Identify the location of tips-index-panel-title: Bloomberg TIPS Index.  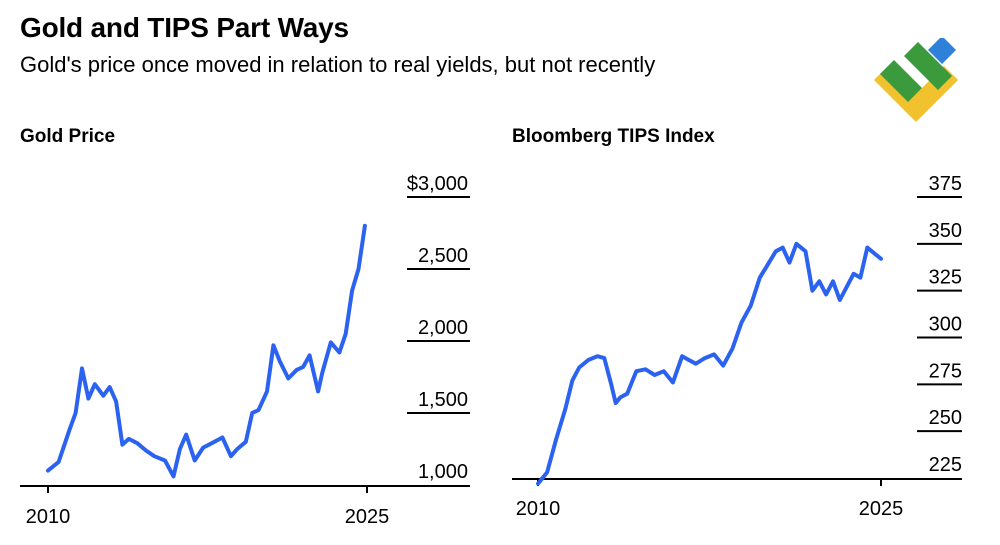
(613, 136).